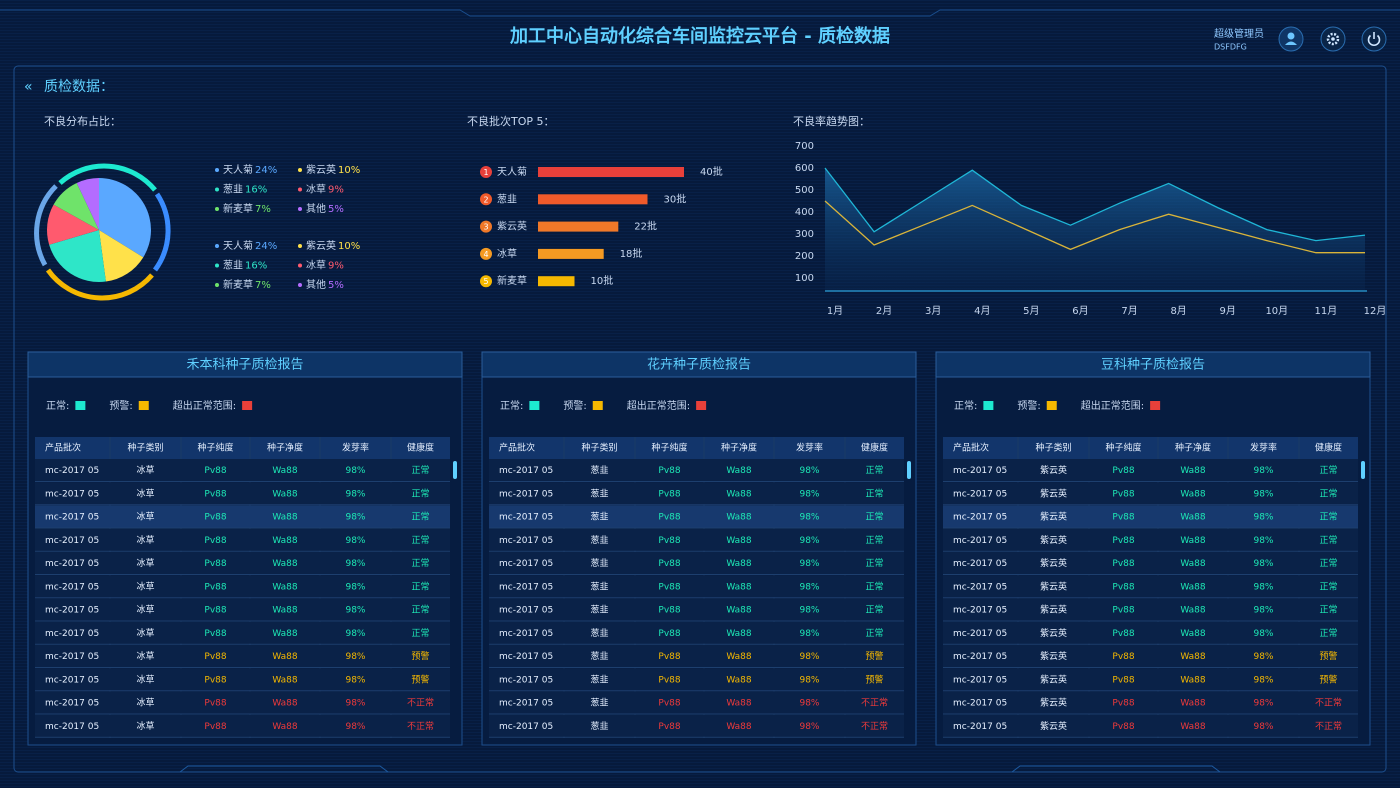 The image size is (1400, 788). What do you see at coordinates (804, 256) in the screenshot?
I see `y-tick-label: 200` at bounding box center [804, 256].